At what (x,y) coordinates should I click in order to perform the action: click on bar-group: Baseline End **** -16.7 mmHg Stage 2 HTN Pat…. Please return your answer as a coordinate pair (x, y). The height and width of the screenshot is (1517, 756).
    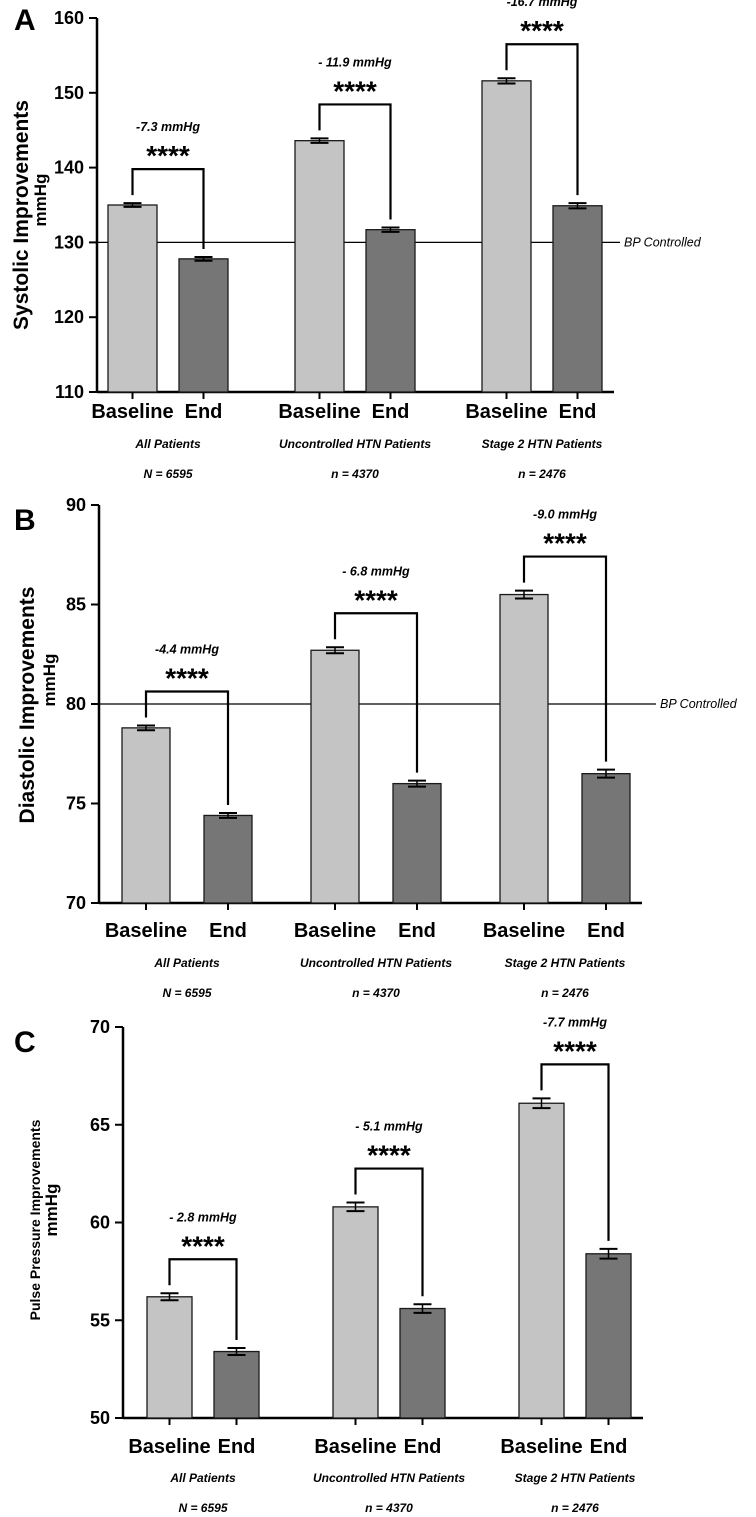
    Looking at the image, I should click on (533, 240).